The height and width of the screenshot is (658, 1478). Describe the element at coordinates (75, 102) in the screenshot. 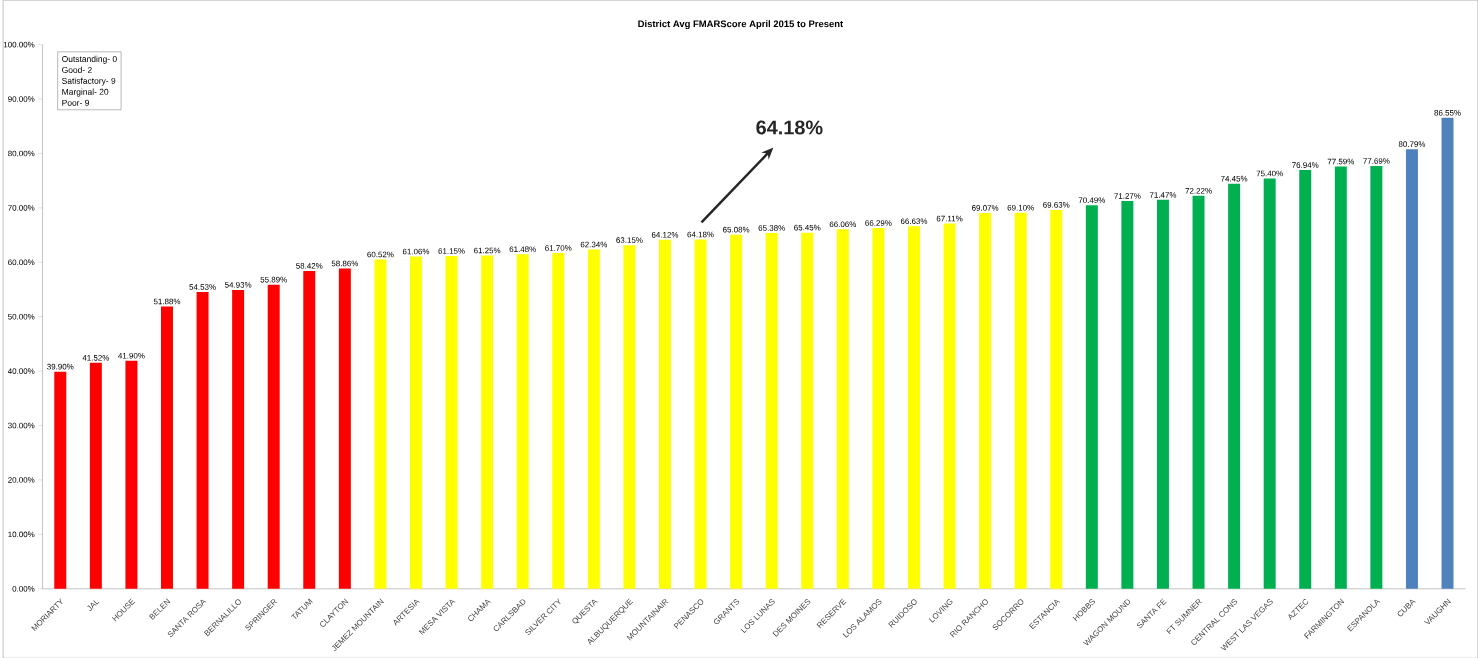

I see `annotation: Poor- 9` at that location.